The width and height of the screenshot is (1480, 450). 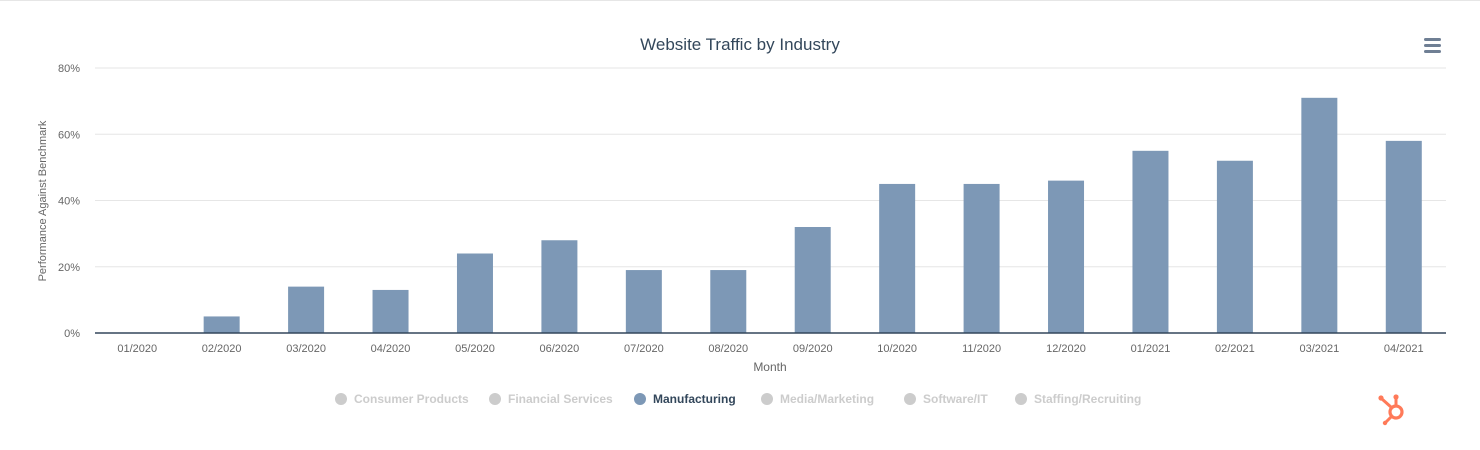 What do you see at coordinates (560, 349) in the screenshot?
I see `x-tick-label: 06/2020` at bounding box center [560, 349].